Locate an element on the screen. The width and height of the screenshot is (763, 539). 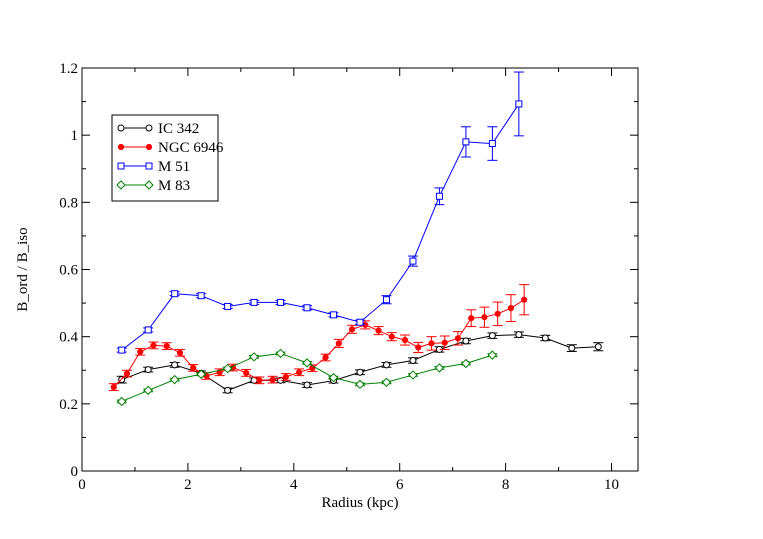
x-tick-label: 10 is located at coordinates (611, 485).